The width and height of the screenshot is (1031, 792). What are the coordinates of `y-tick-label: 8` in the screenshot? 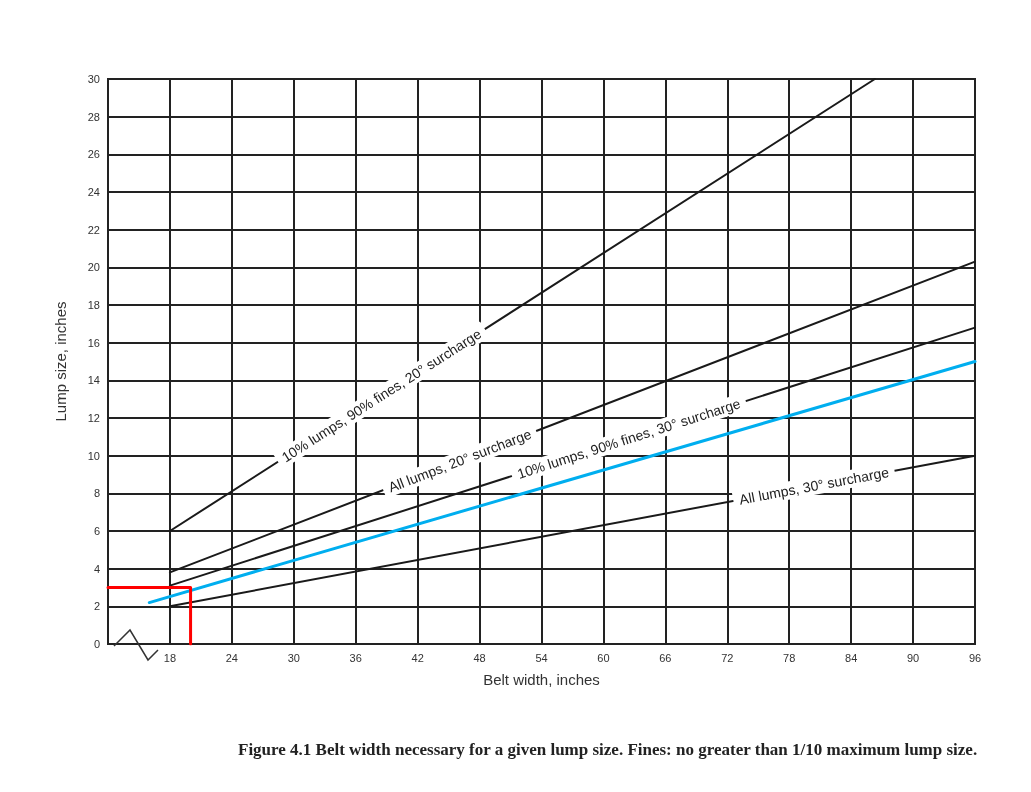 It's located at (96, 493).